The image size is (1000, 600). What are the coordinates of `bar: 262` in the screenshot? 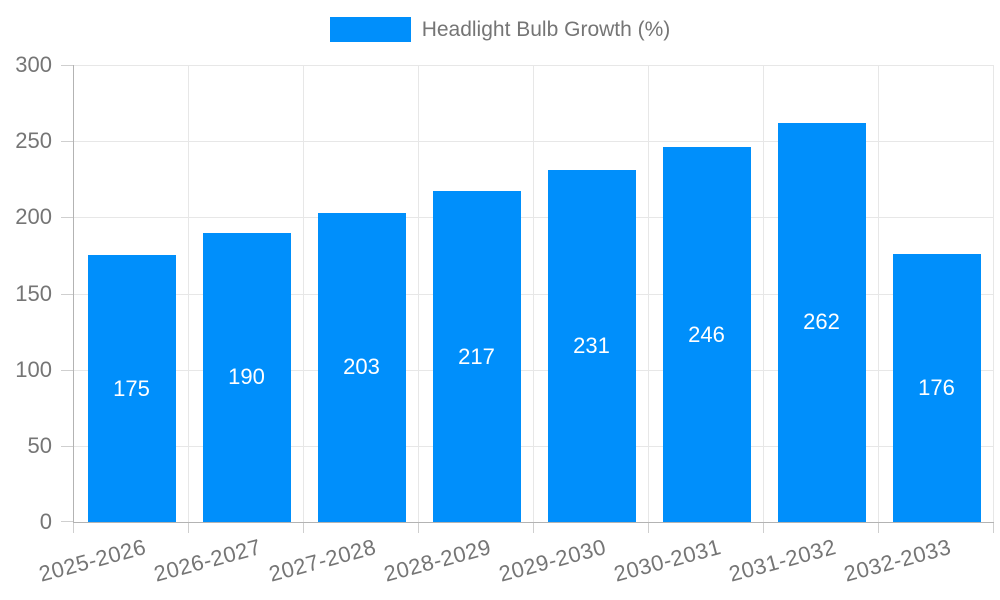 It's located at (821, 322).